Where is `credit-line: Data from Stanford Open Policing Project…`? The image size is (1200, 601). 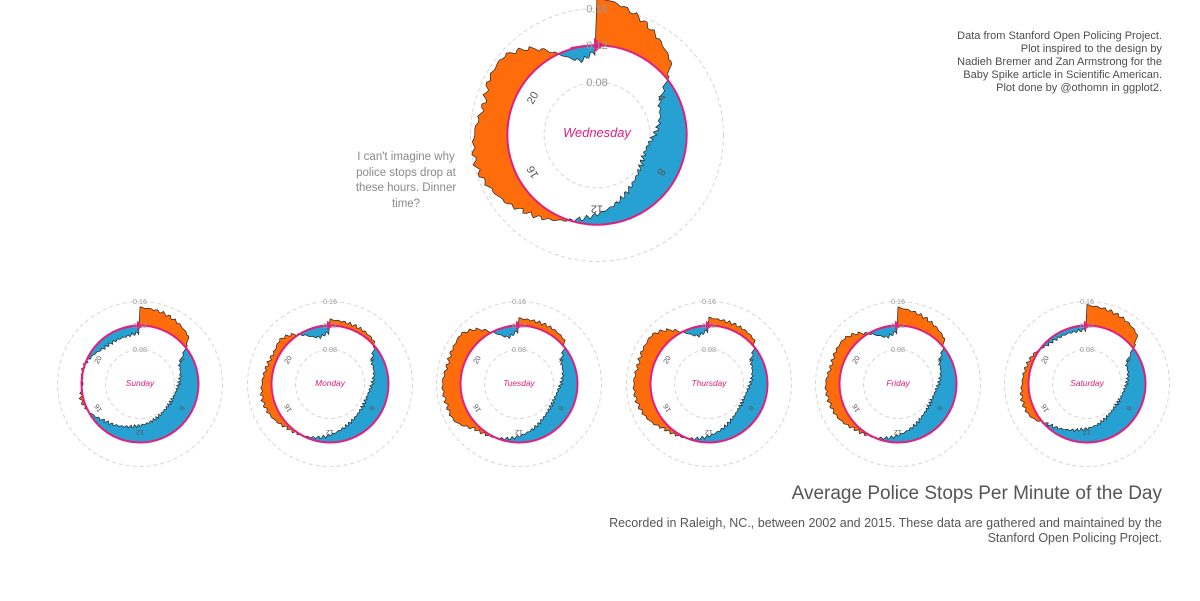
credit-line: Data from Stanford Open Policing Project… is located at coordinates (1059, 36).